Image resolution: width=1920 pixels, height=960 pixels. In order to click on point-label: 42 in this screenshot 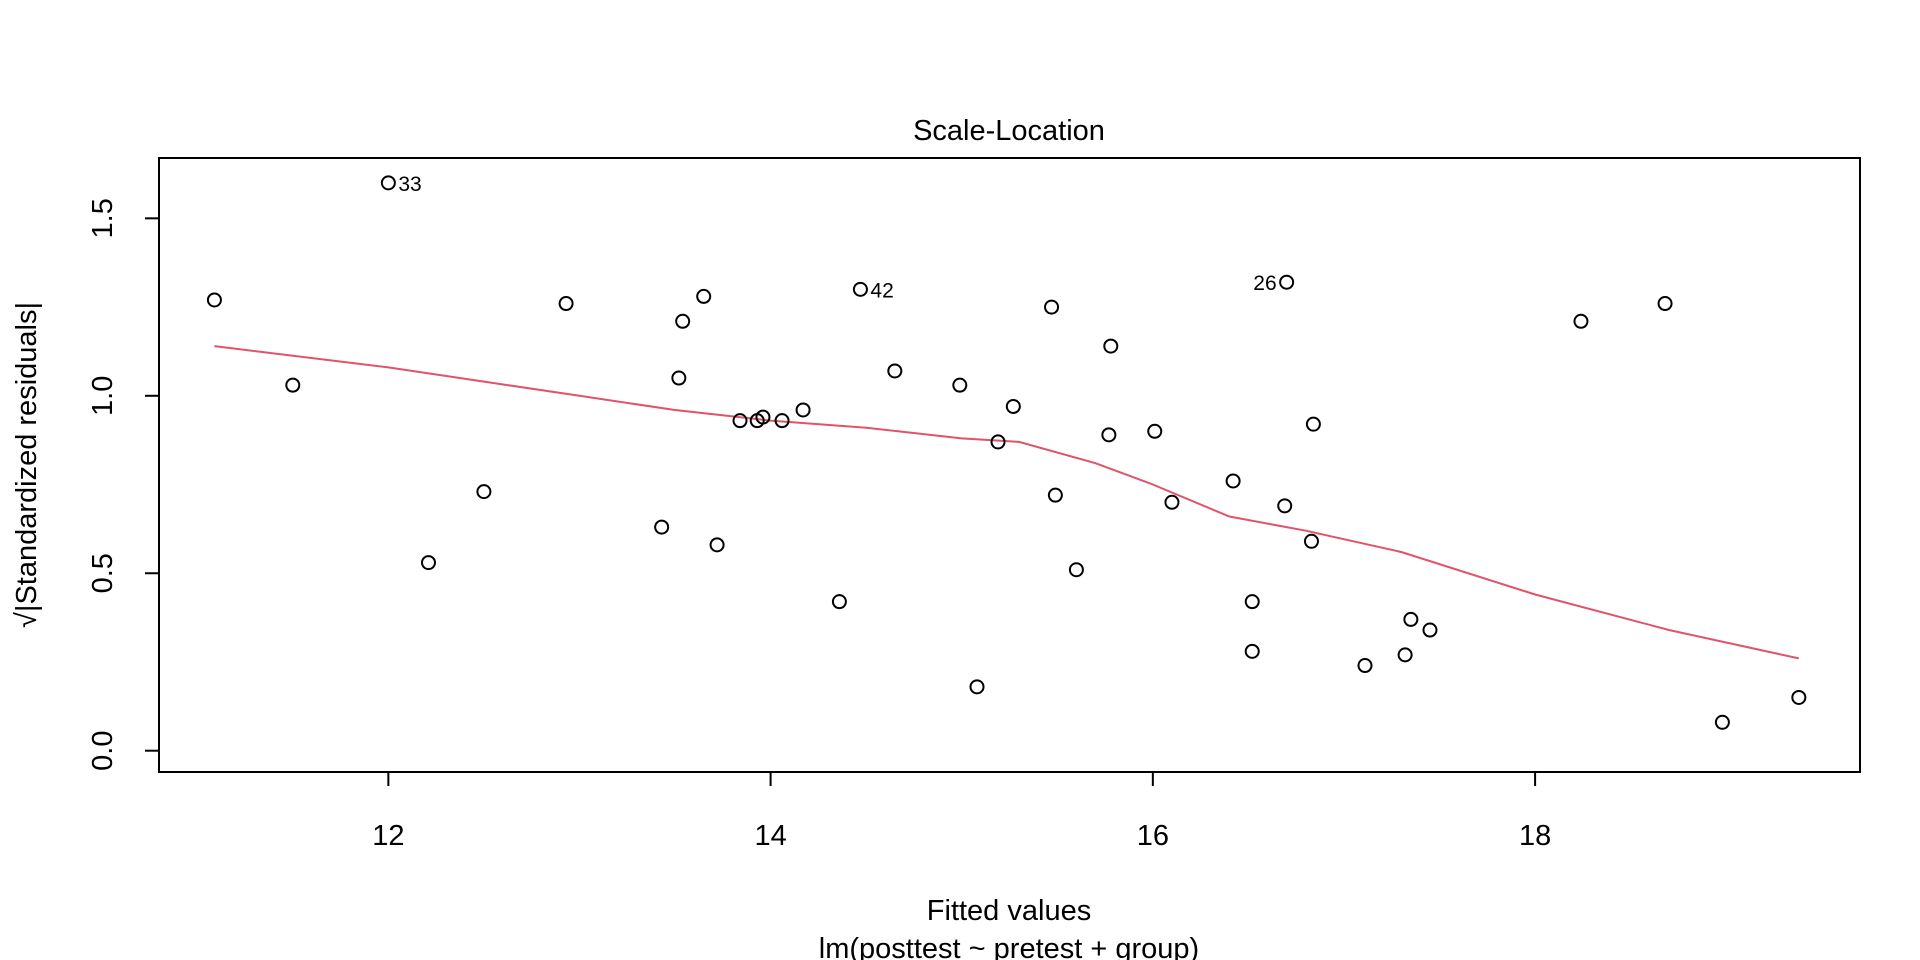, I will do `click(881, 290)`.